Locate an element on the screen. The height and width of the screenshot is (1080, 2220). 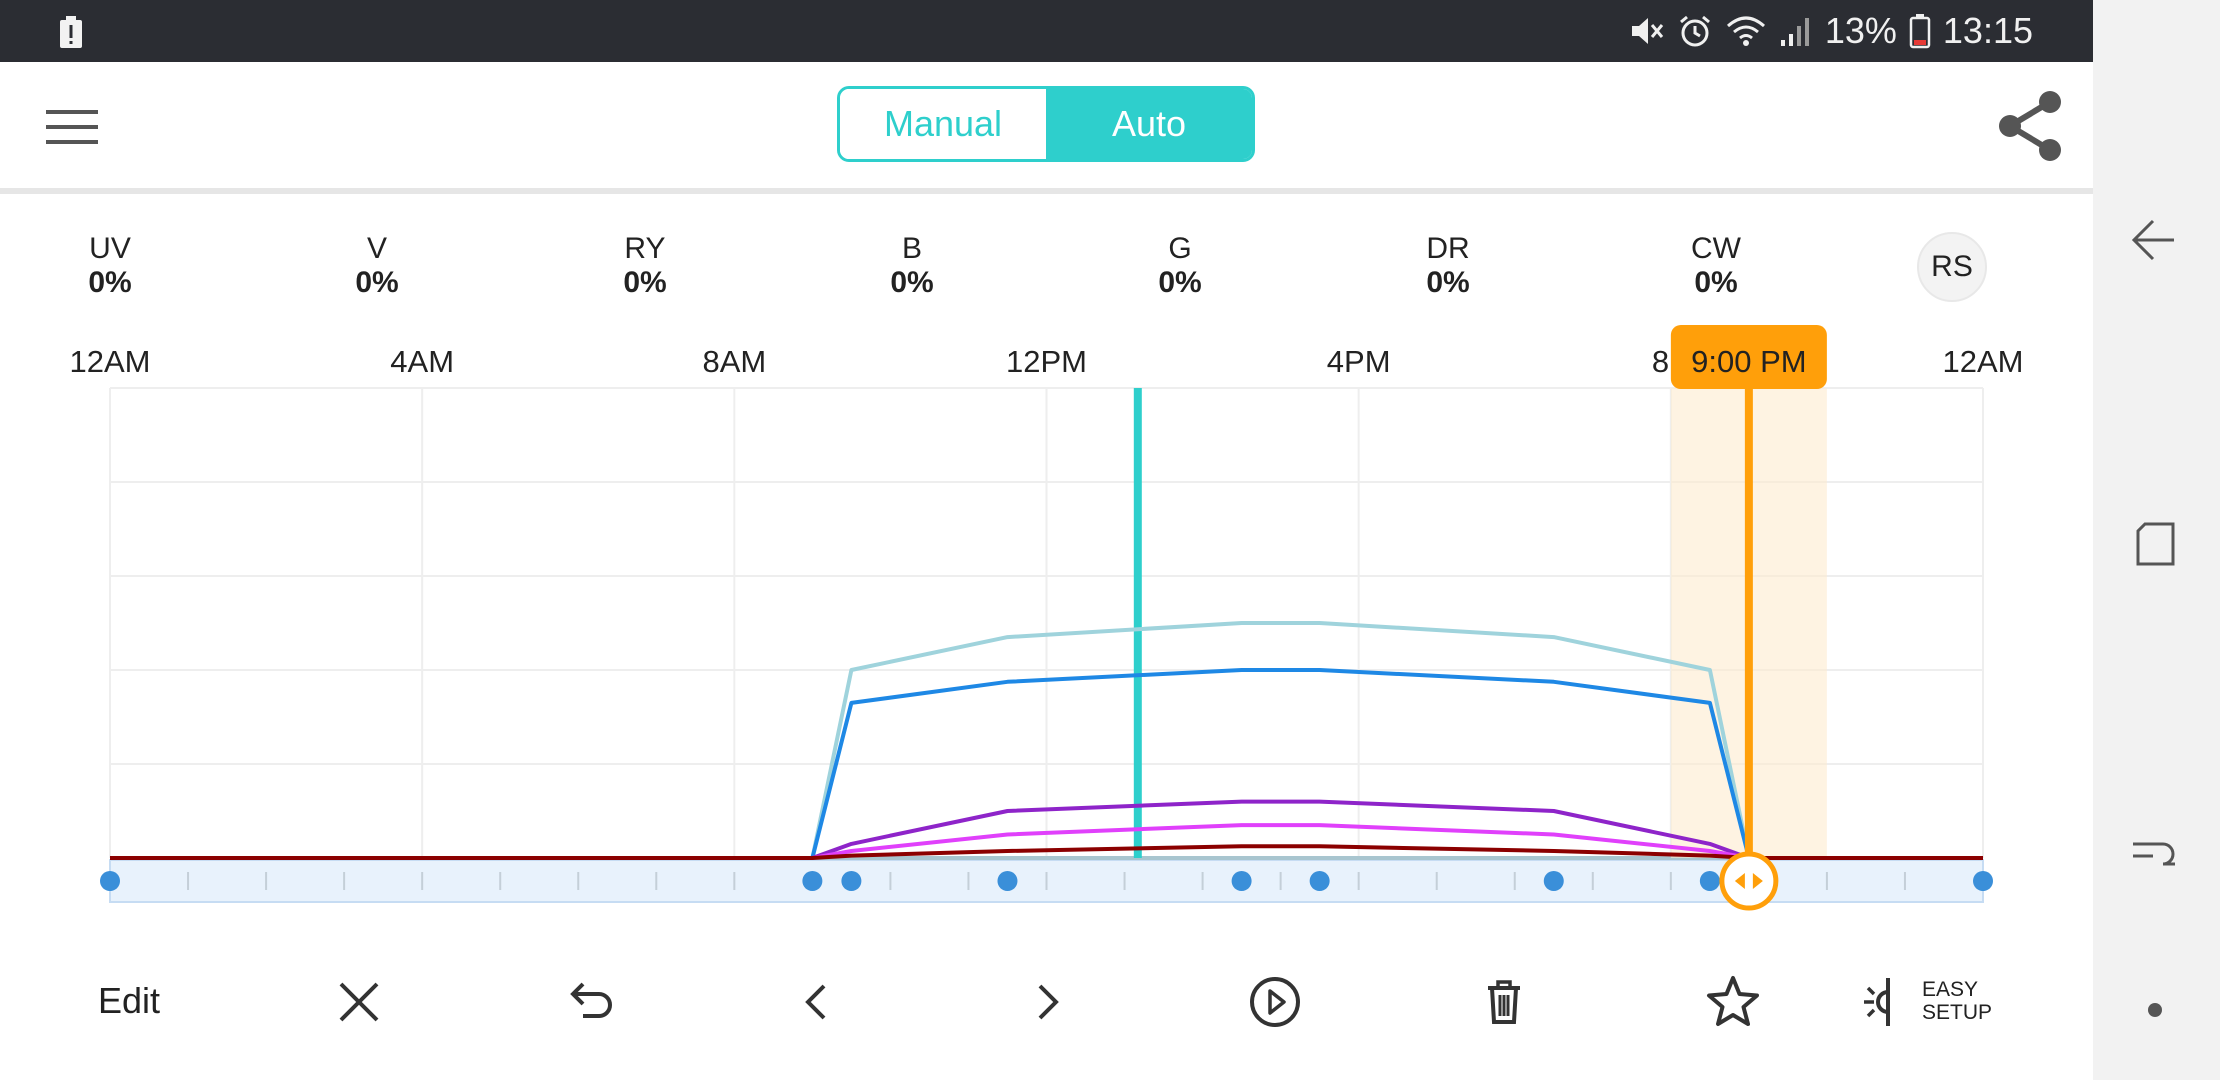
channel-g: G 0% is located at coordinates (1180, 266).